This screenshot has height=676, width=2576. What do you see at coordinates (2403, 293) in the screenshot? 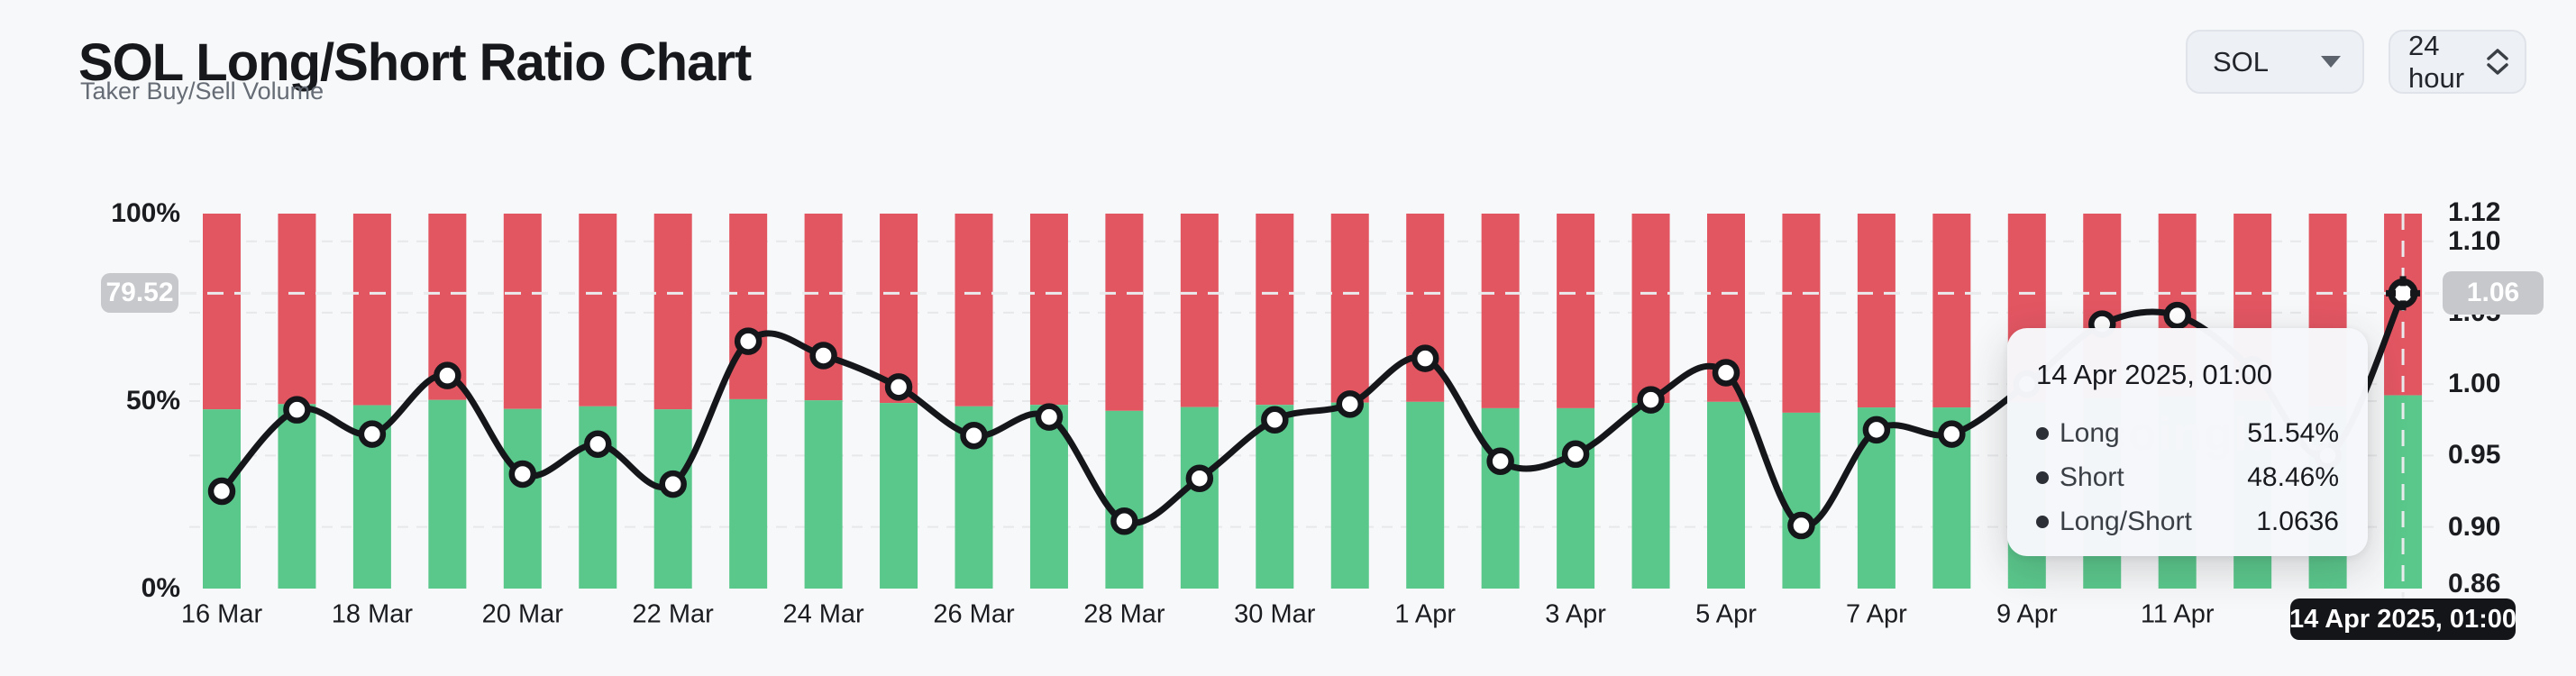
I see `hovered-ratio-point` at bounding box center [2403, 293].